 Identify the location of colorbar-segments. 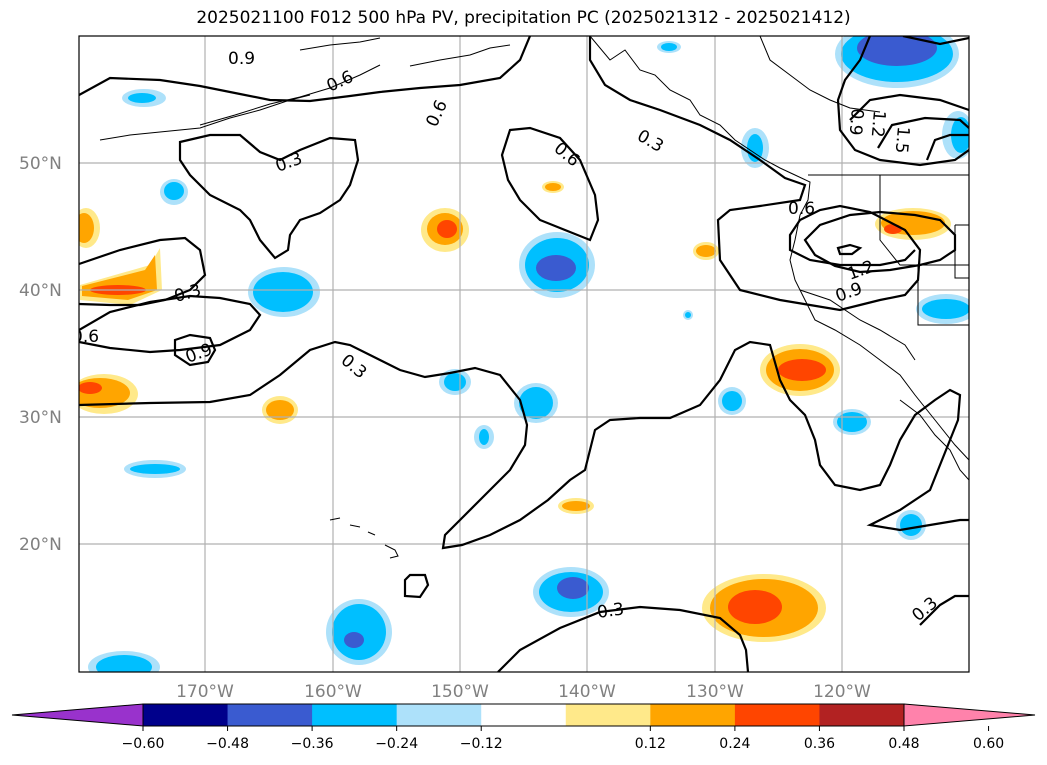
(523, 715).